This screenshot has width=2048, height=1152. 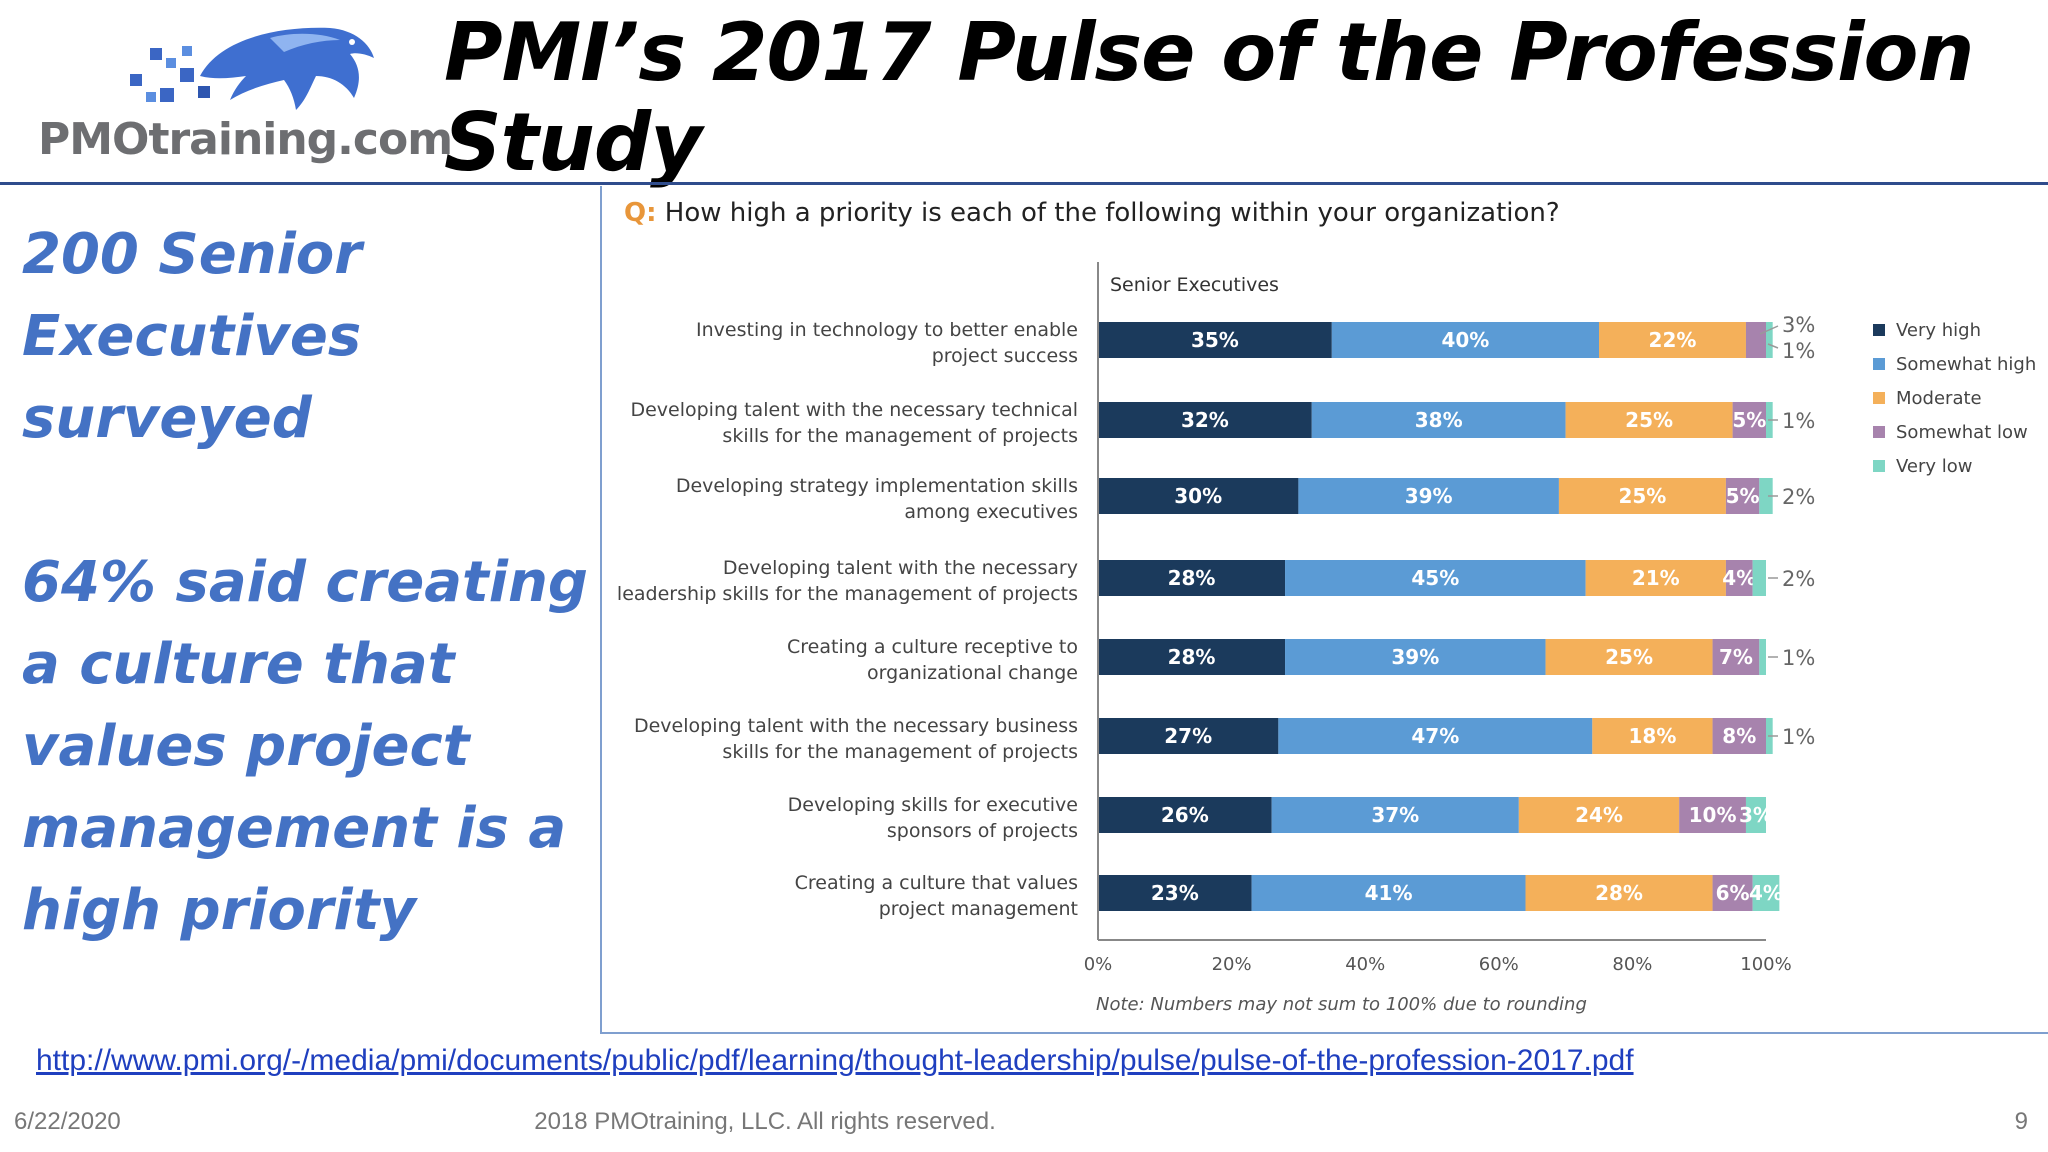 I want to click on data-label: 8%, so click(x=1739, y=736).